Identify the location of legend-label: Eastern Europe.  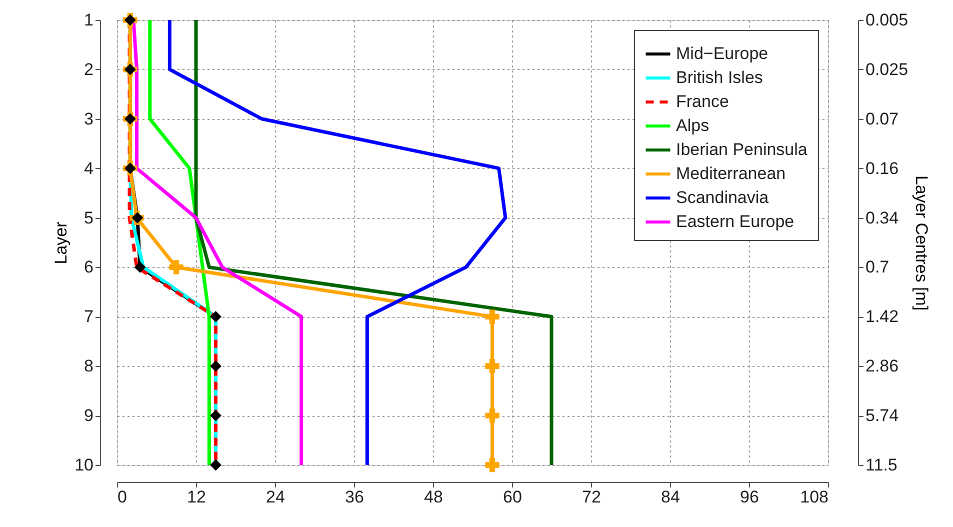
(735, 221).